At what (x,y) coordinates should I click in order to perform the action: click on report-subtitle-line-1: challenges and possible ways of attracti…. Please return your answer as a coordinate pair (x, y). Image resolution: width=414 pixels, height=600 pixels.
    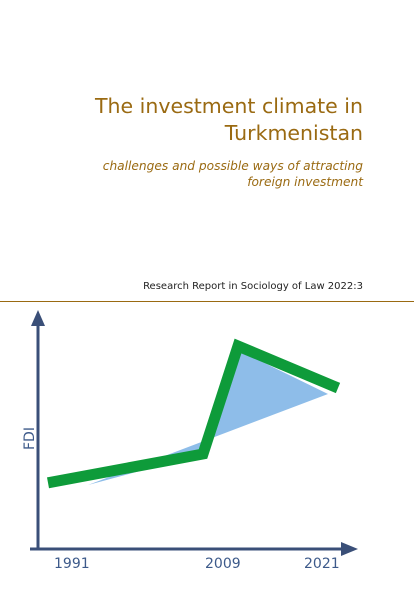
    Looking at the image, I should click on (232, 166).